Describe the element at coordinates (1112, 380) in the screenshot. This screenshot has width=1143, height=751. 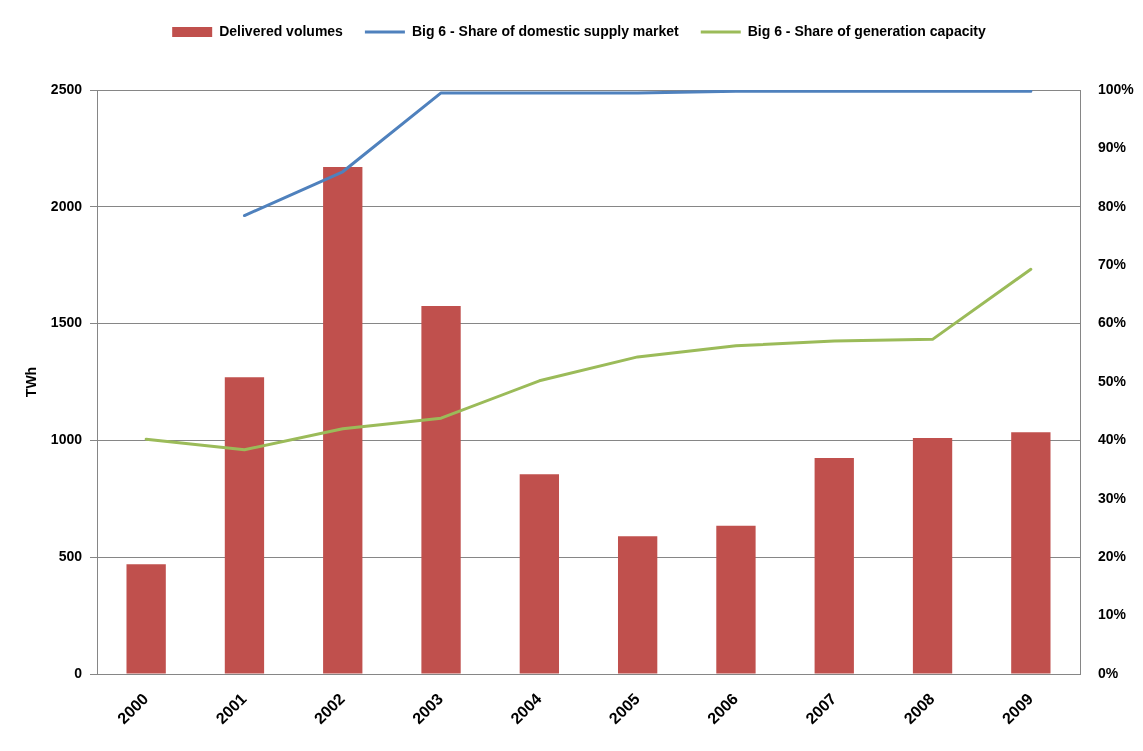
I see `y2-tick-label: 50%` at that location.